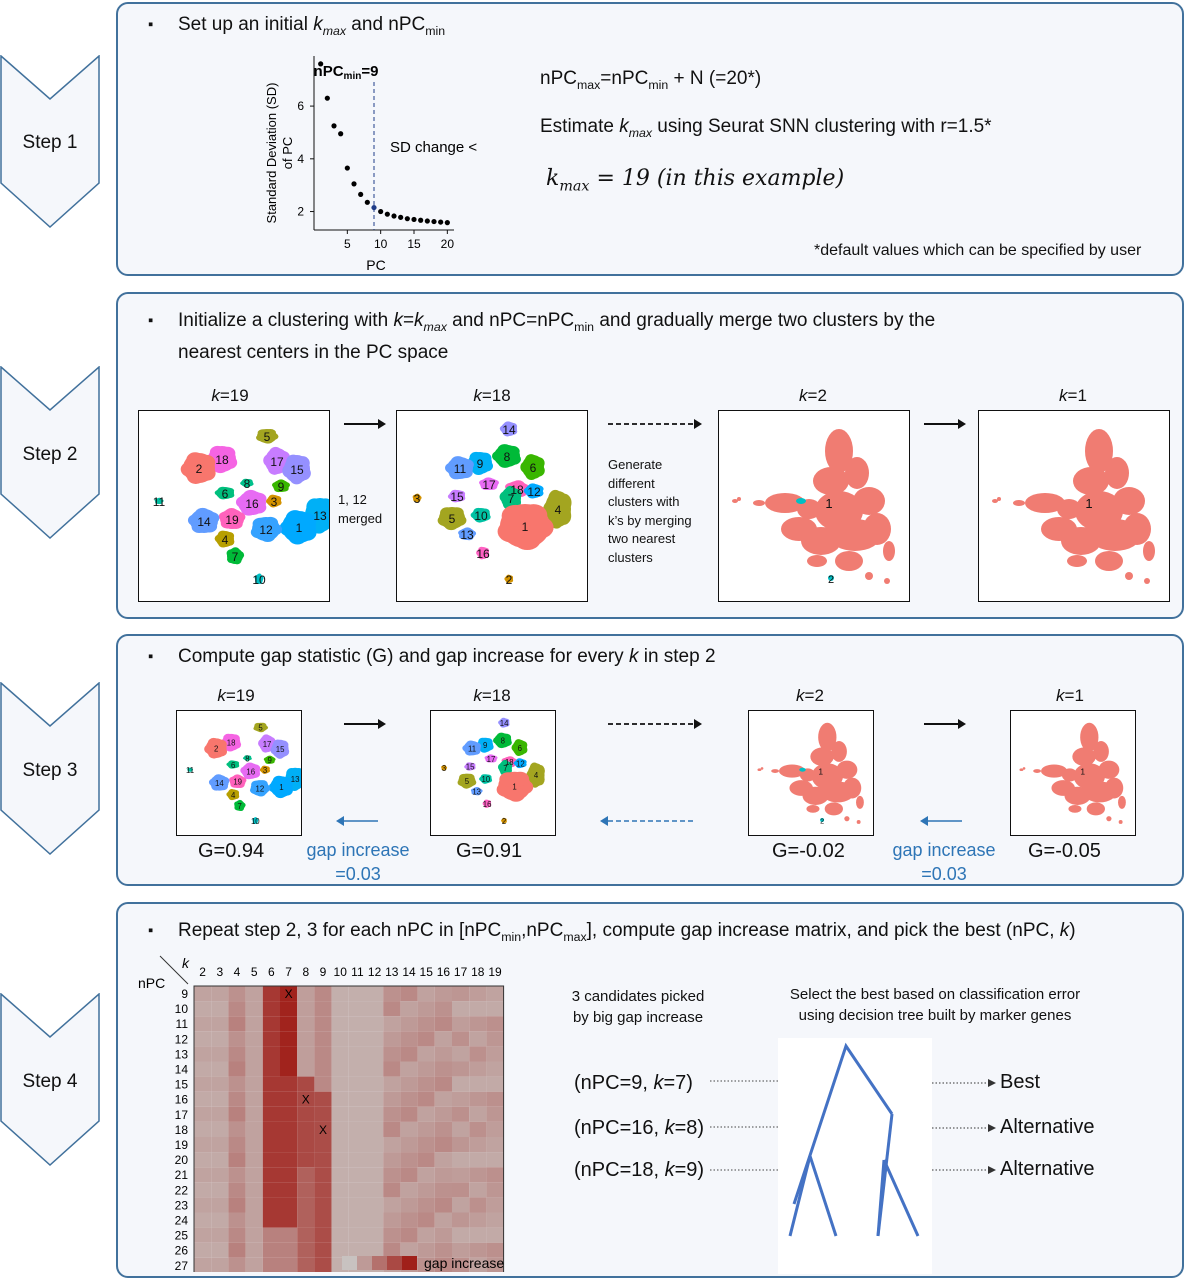  Describe the element at coordinates (259, 580) in the screenshot. I see `cluster-label: 10` at that location.